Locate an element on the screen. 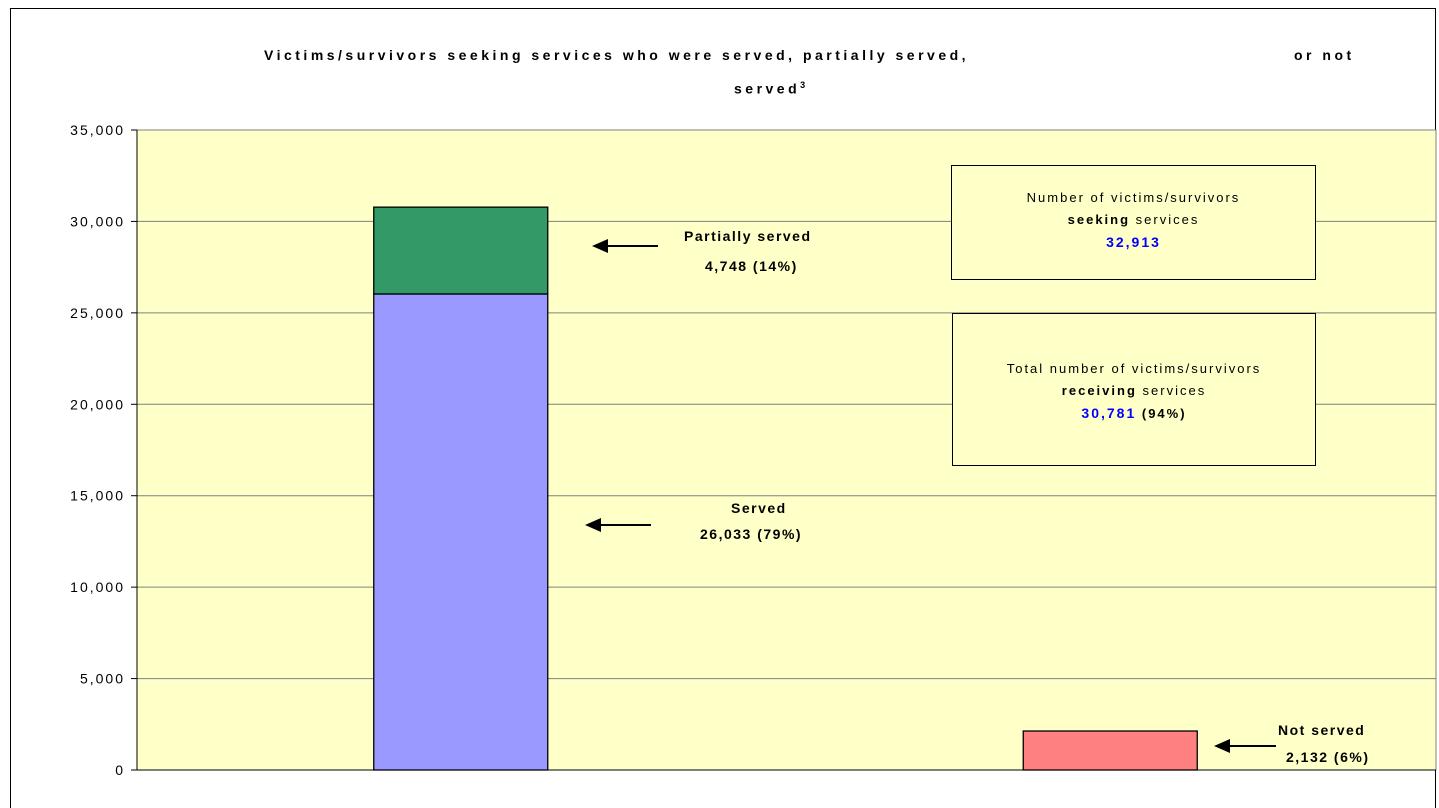 This screenshot has height=808, width=1439. not-served-arrow-icon is located at coordinates (1245, 746).